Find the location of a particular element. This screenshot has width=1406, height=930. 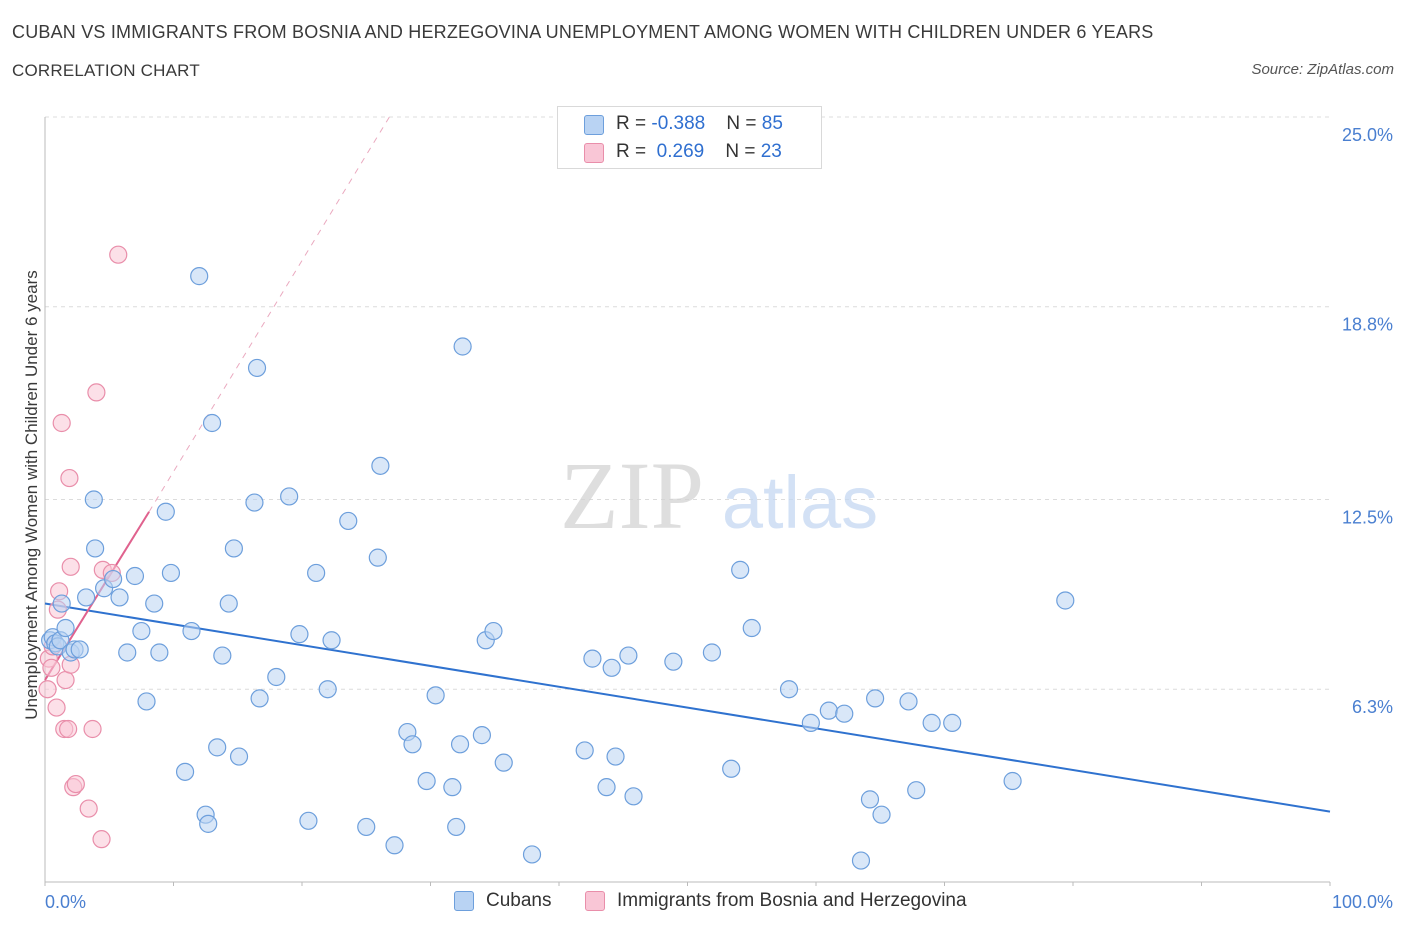

y-tick-label: 12.5% is located at coordinates (1367, 518).